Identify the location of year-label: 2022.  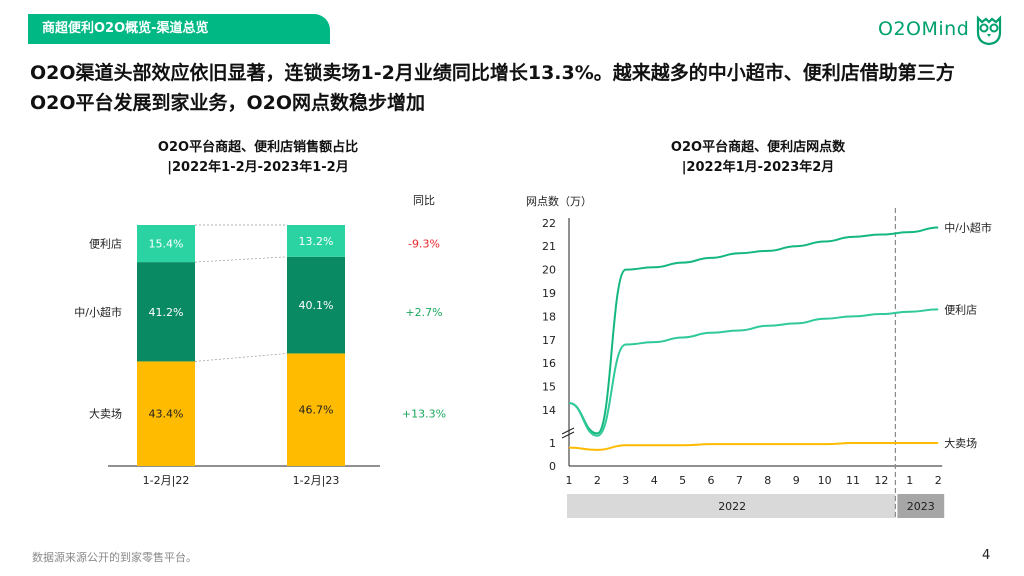
(732, 506).